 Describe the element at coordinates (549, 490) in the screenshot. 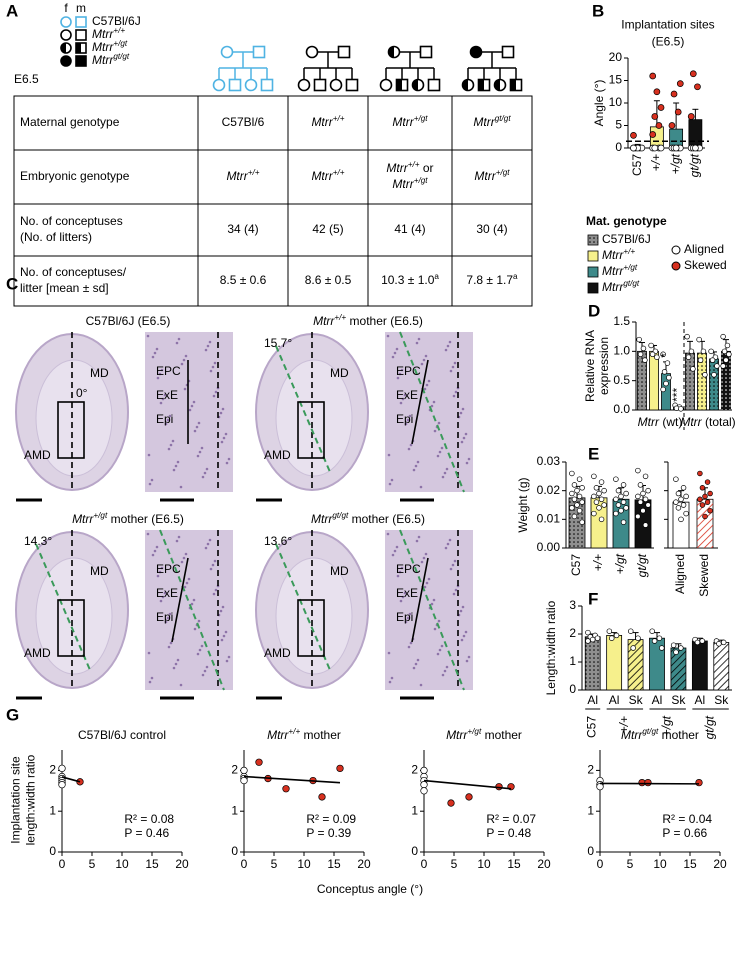

I see `y-tick-label: 0.02` at that location.